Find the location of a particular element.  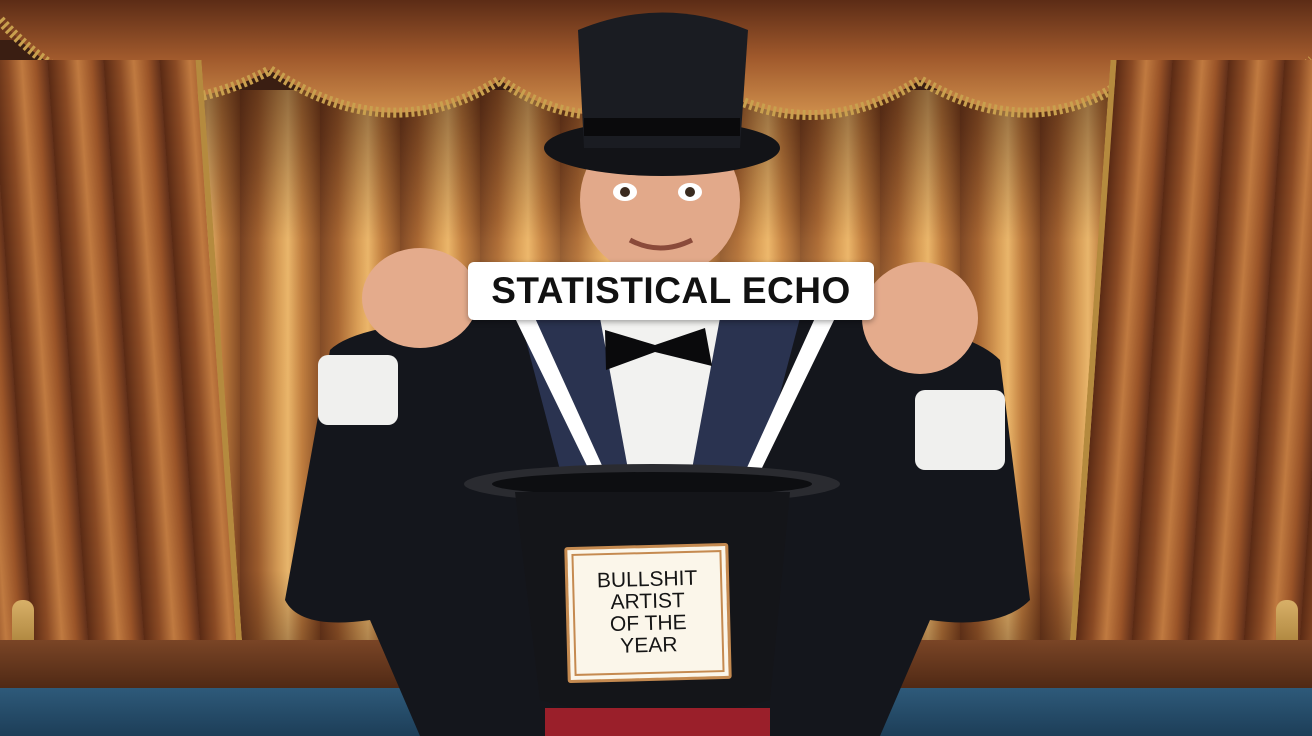

top-hat-icon is located at coordinates (663, 80).